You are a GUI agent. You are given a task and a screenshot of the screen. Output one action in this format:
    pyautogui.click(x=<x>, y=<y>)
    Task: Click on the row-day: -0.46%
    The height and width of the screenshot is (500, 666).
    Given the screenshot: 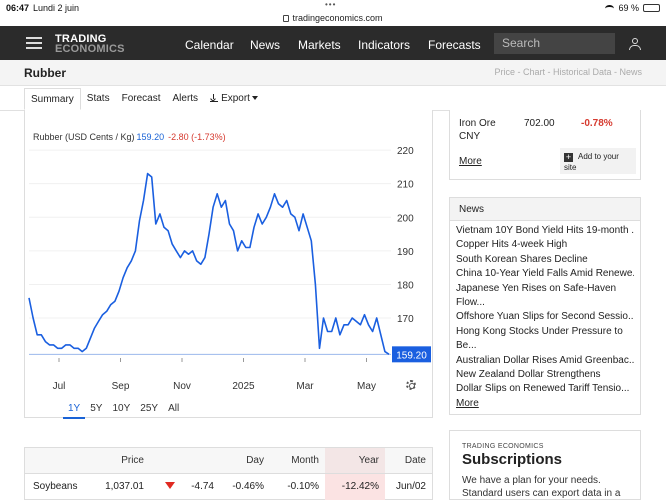 What is the action you would take?
    pyautogui.click(x=248, y=487)
    